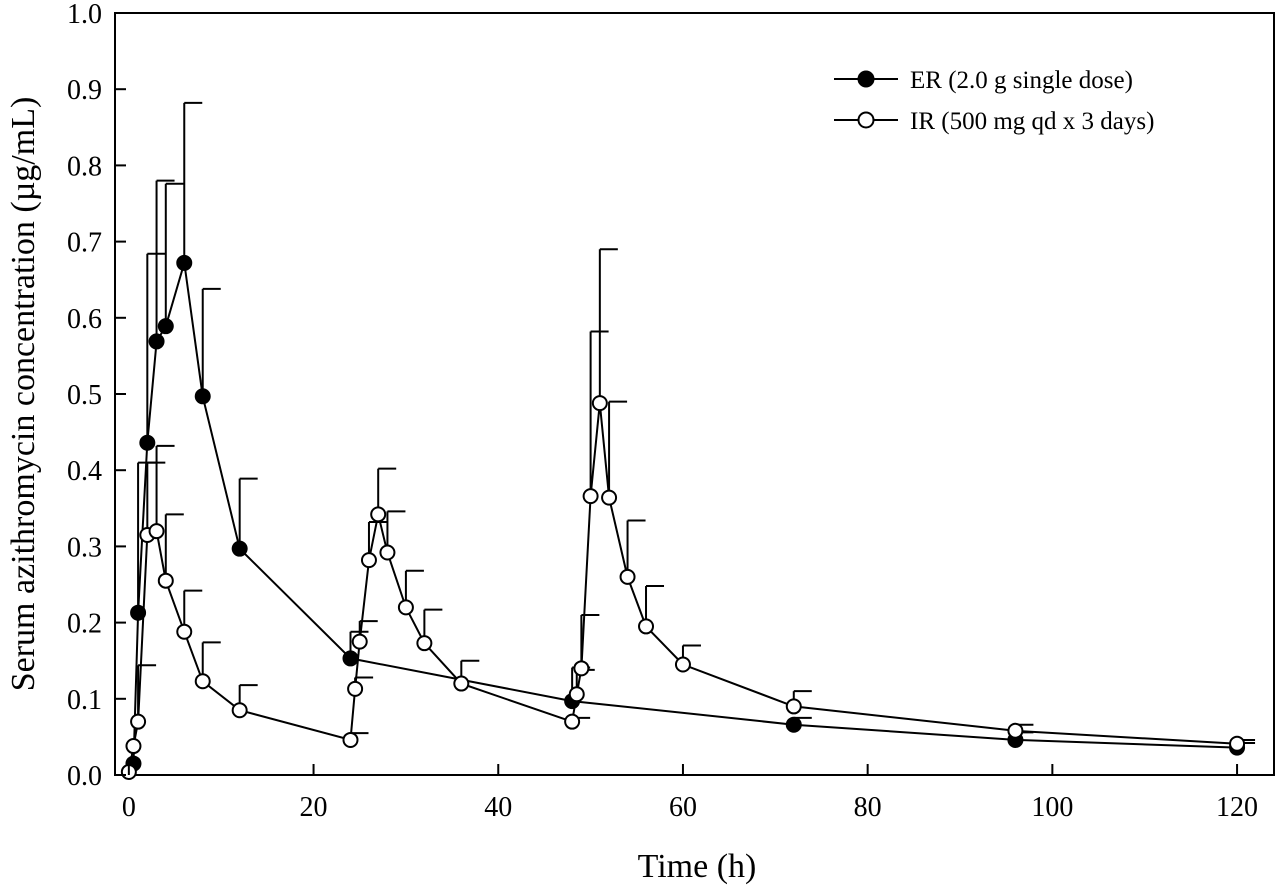 This screenshot has height=890, width=1280. What do you see at coordinates (683, 807) in the screenshot?
I see `x-tick-label: 60` at bounding box center [683, 807].